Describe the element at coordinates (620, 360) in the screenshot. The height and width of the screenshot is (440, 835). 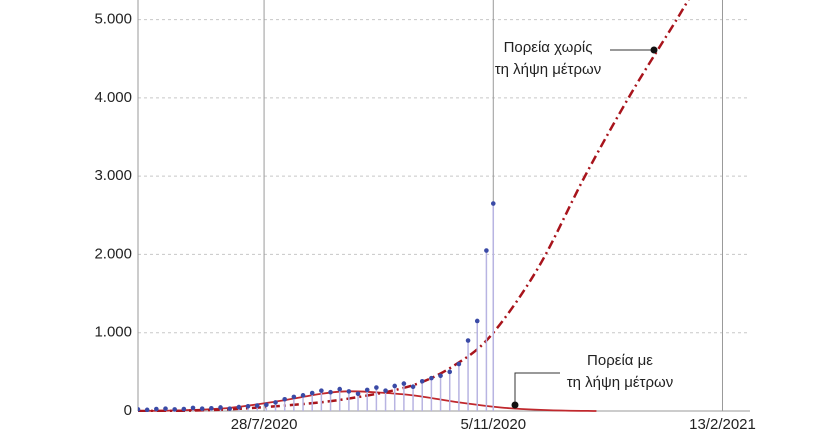
I see `annotation: Πορεία με` at that location.